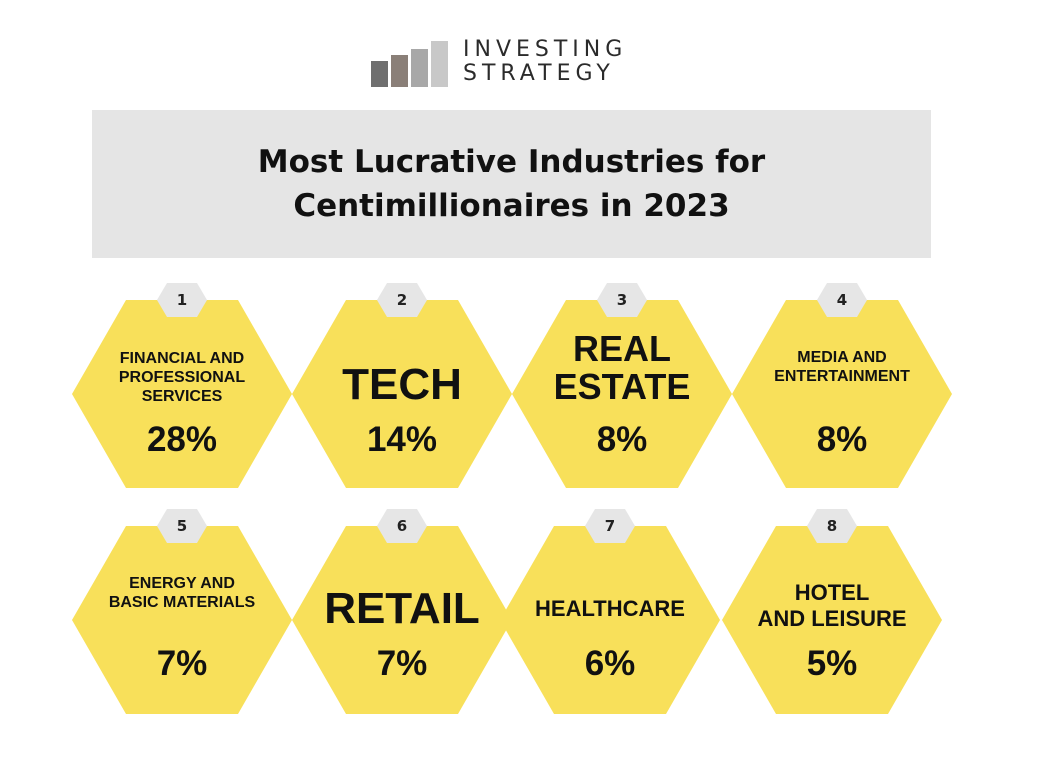 This screenshot has width=1046, height=766. Describe the element at coordinates (402, 300) in the screenshot. I see `rank-badge: 2` at that location.